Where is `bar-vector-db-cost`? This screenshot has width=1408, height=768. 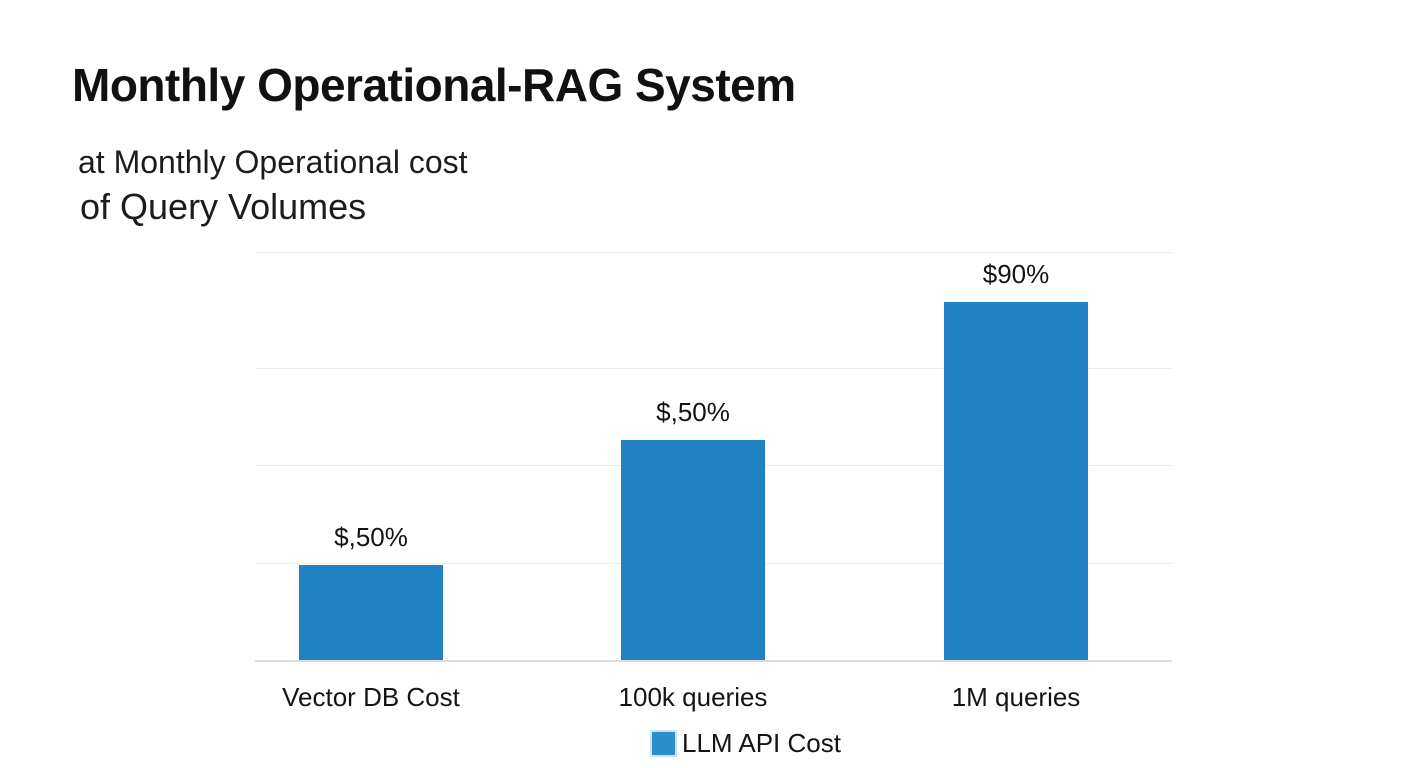 bar-vector-db-cost is located at coordinates (371, 612).